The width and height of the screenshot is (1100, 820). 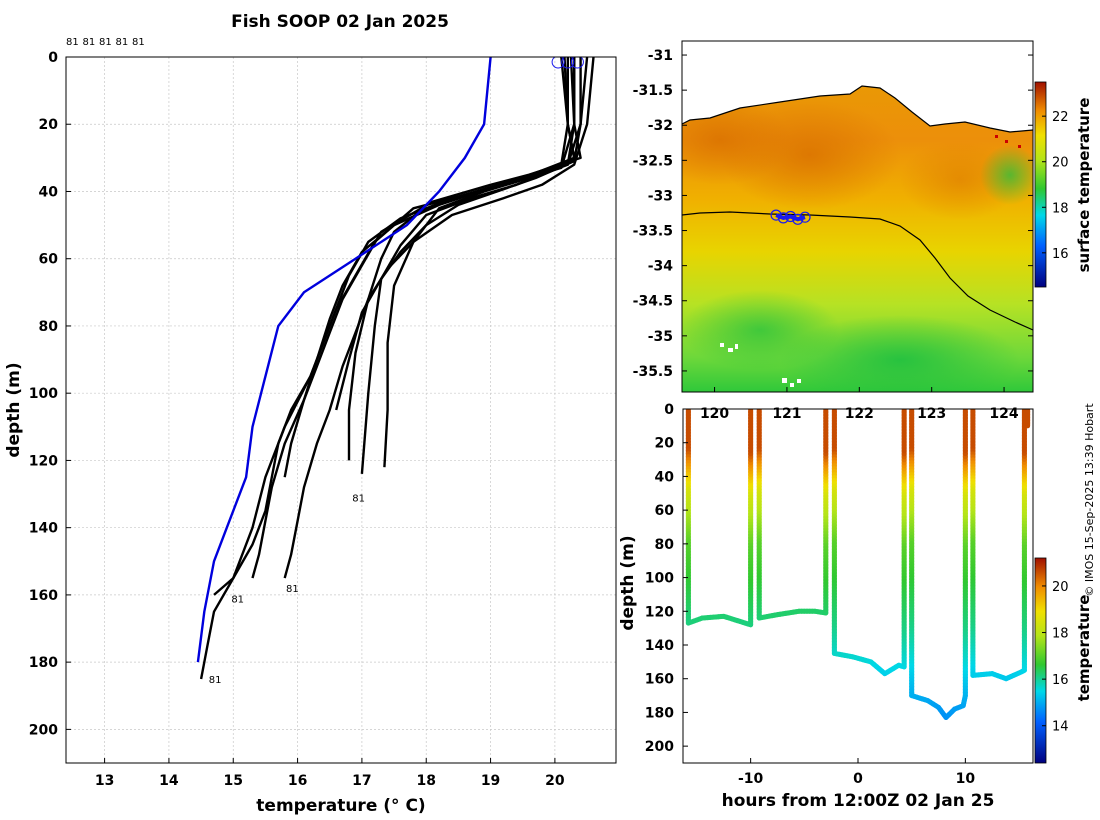 I want to click on map-axes-box, so click(x=857, y=216).